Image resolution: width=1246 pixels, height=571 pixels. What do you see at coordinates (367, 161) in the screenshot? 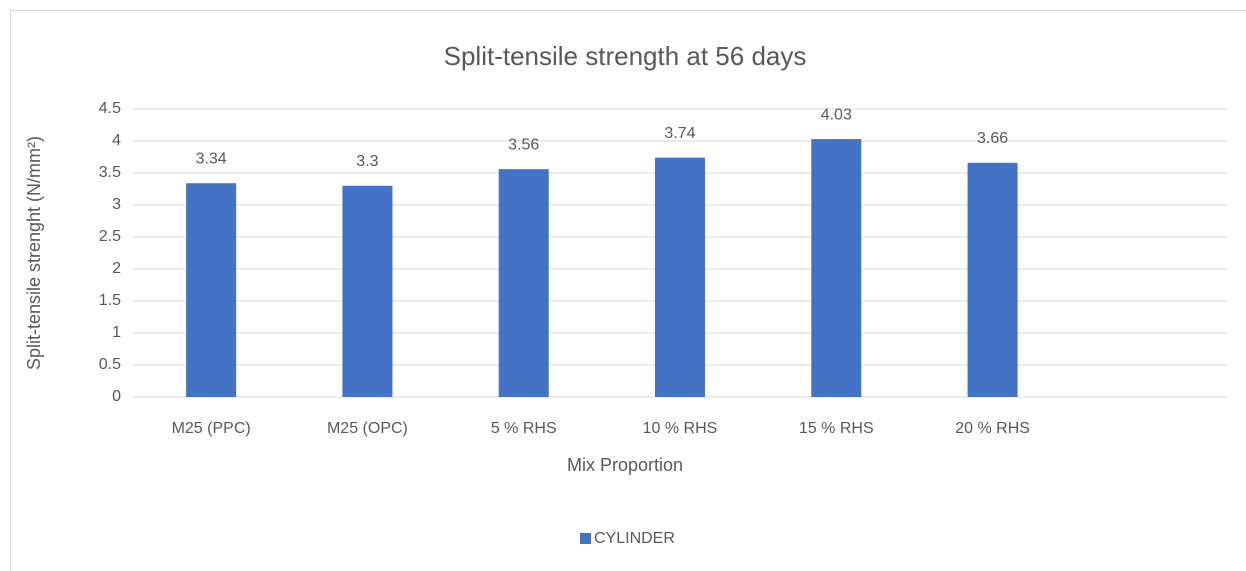
I see `data-label: 3.3` at bounding box center [367, 161].